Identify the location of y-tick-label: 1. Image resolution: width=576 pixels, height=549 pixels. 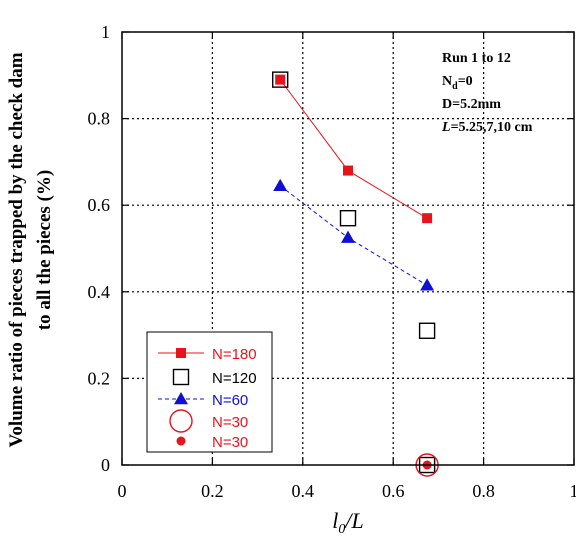
(105, 32).